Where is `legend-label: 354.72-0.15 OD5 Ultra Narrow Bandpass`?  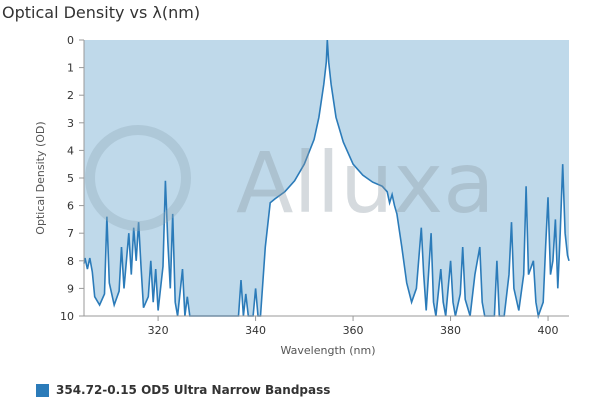
legend-label: 354.72-0.15 OD5 Ultra Narrow Bandpass is located at coordinates (193, 390).